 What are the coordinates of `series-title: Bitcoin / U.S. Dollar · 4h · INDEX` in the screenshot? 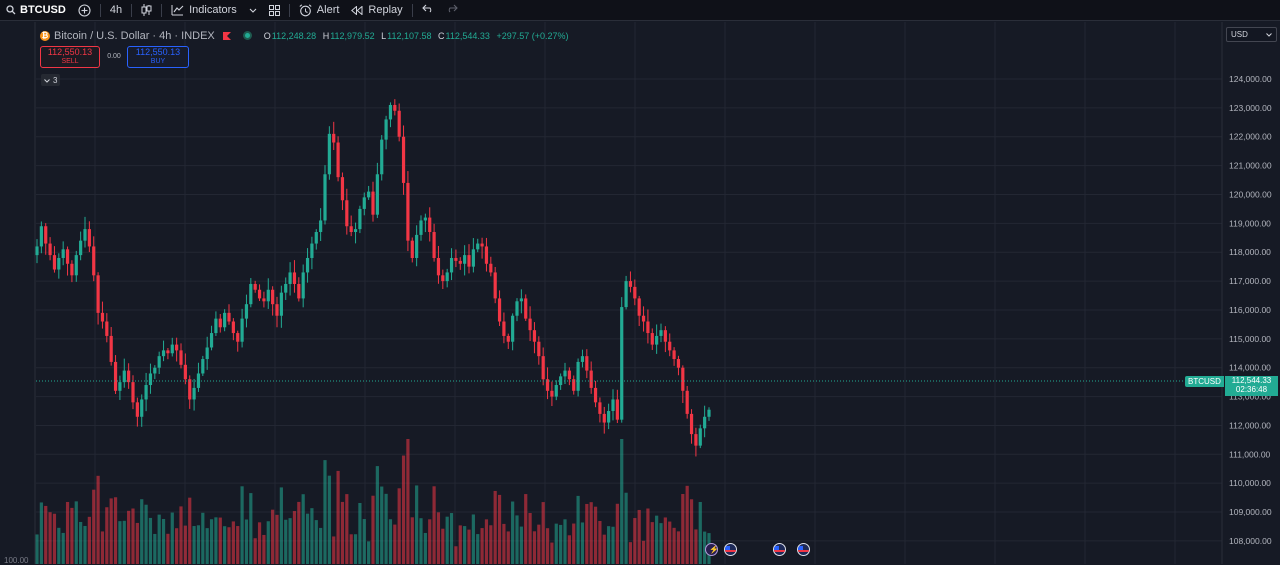 It's located at (134, 35).